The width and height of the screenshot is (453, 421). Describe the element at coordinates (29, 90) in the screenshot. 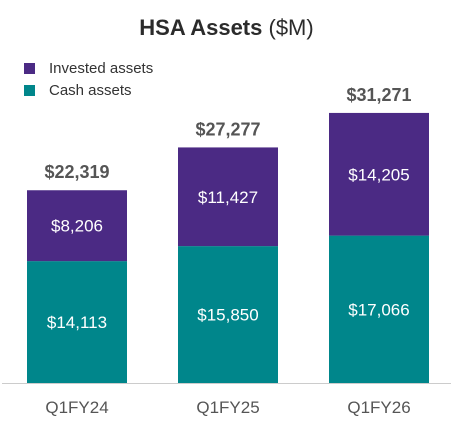

I see `legend-swatch-cash` at that location.